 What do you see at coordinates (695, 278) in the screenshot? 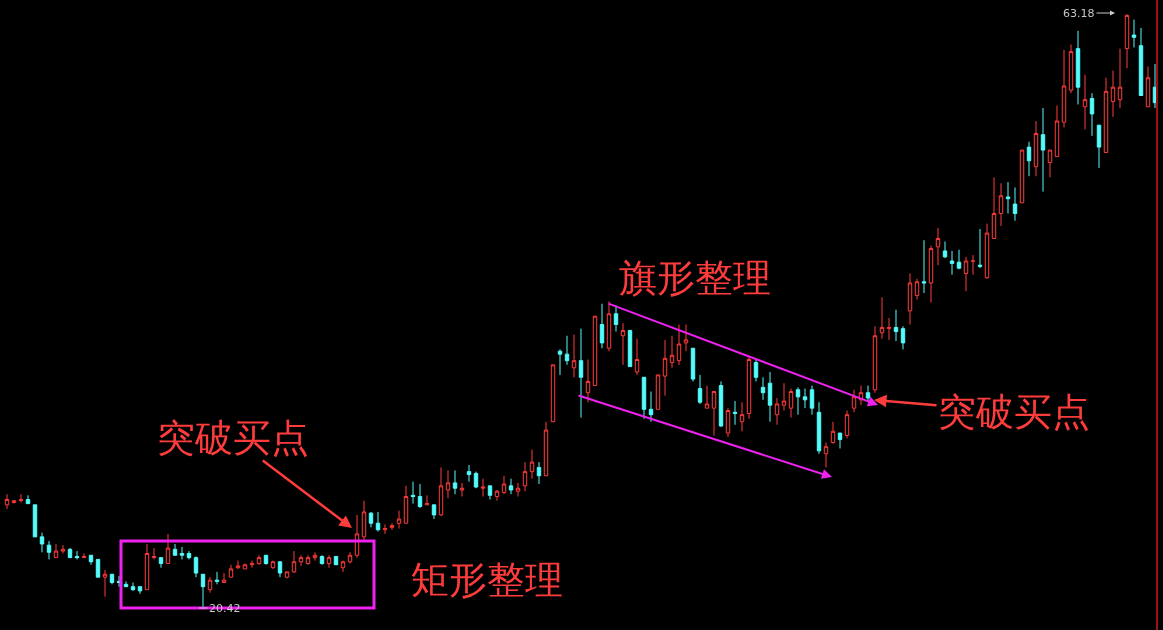
I see `annotation: 旗形整理` at bounding box center [695, 278].